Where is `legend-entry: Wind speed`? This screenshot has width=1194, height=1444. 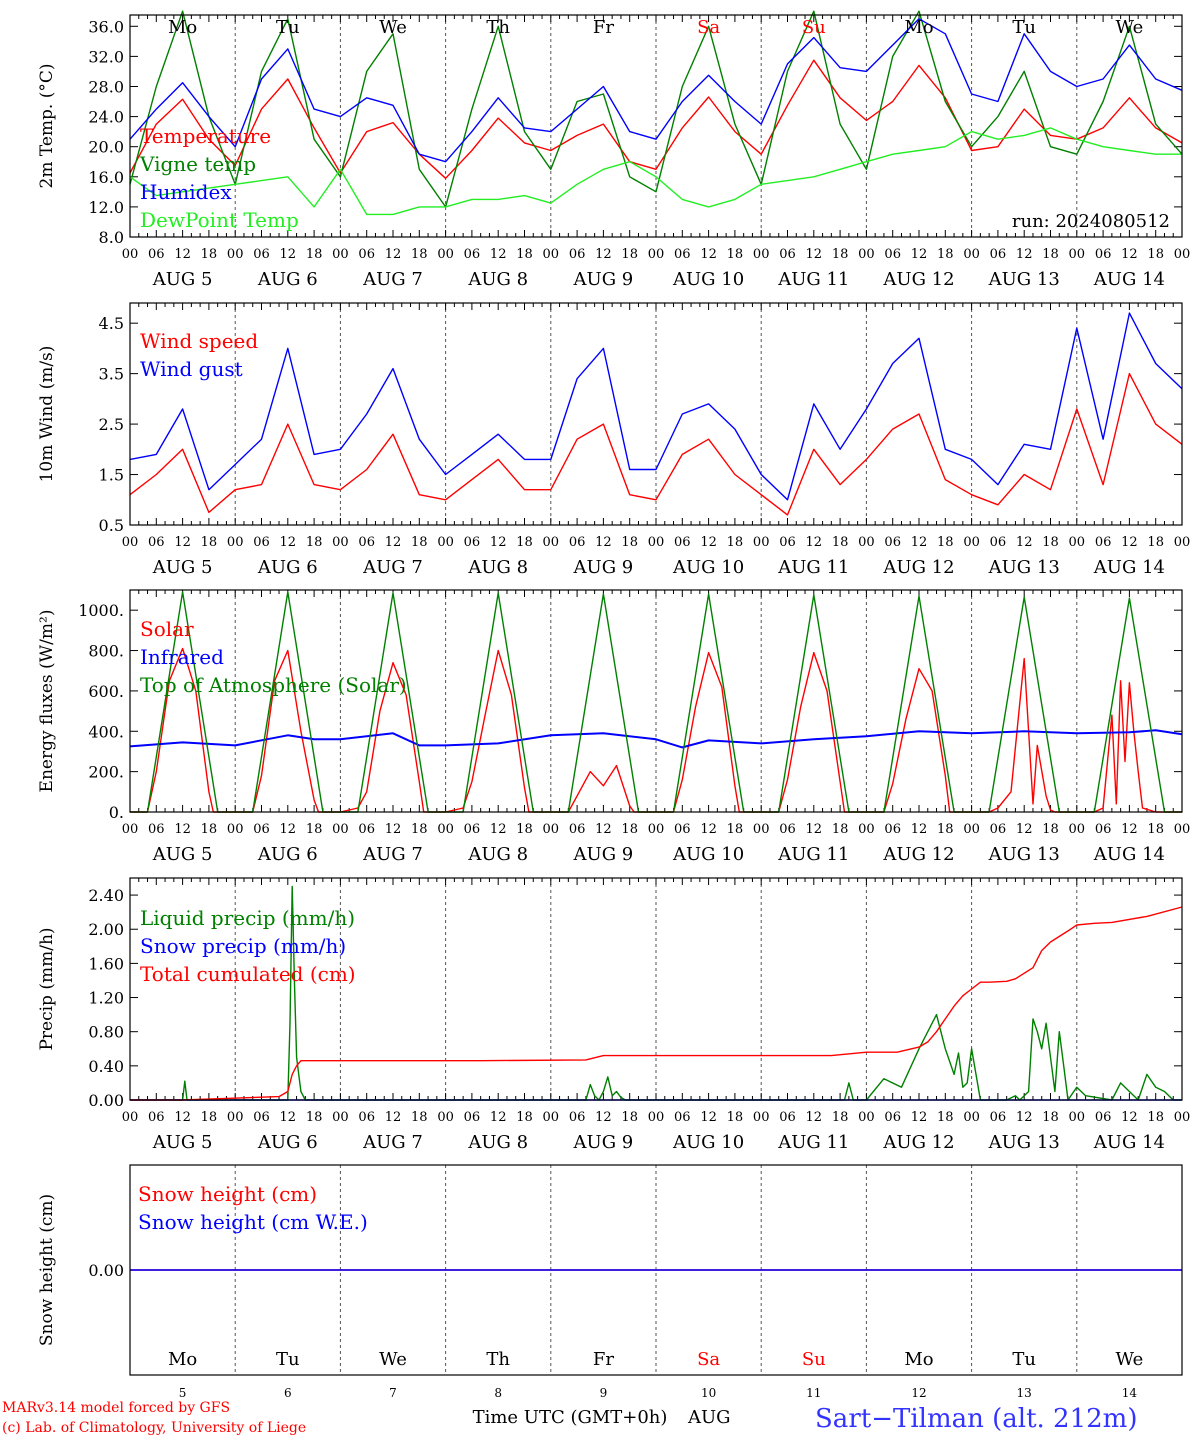
legend-entry: Wind speed is located at coordinates (199, 341).